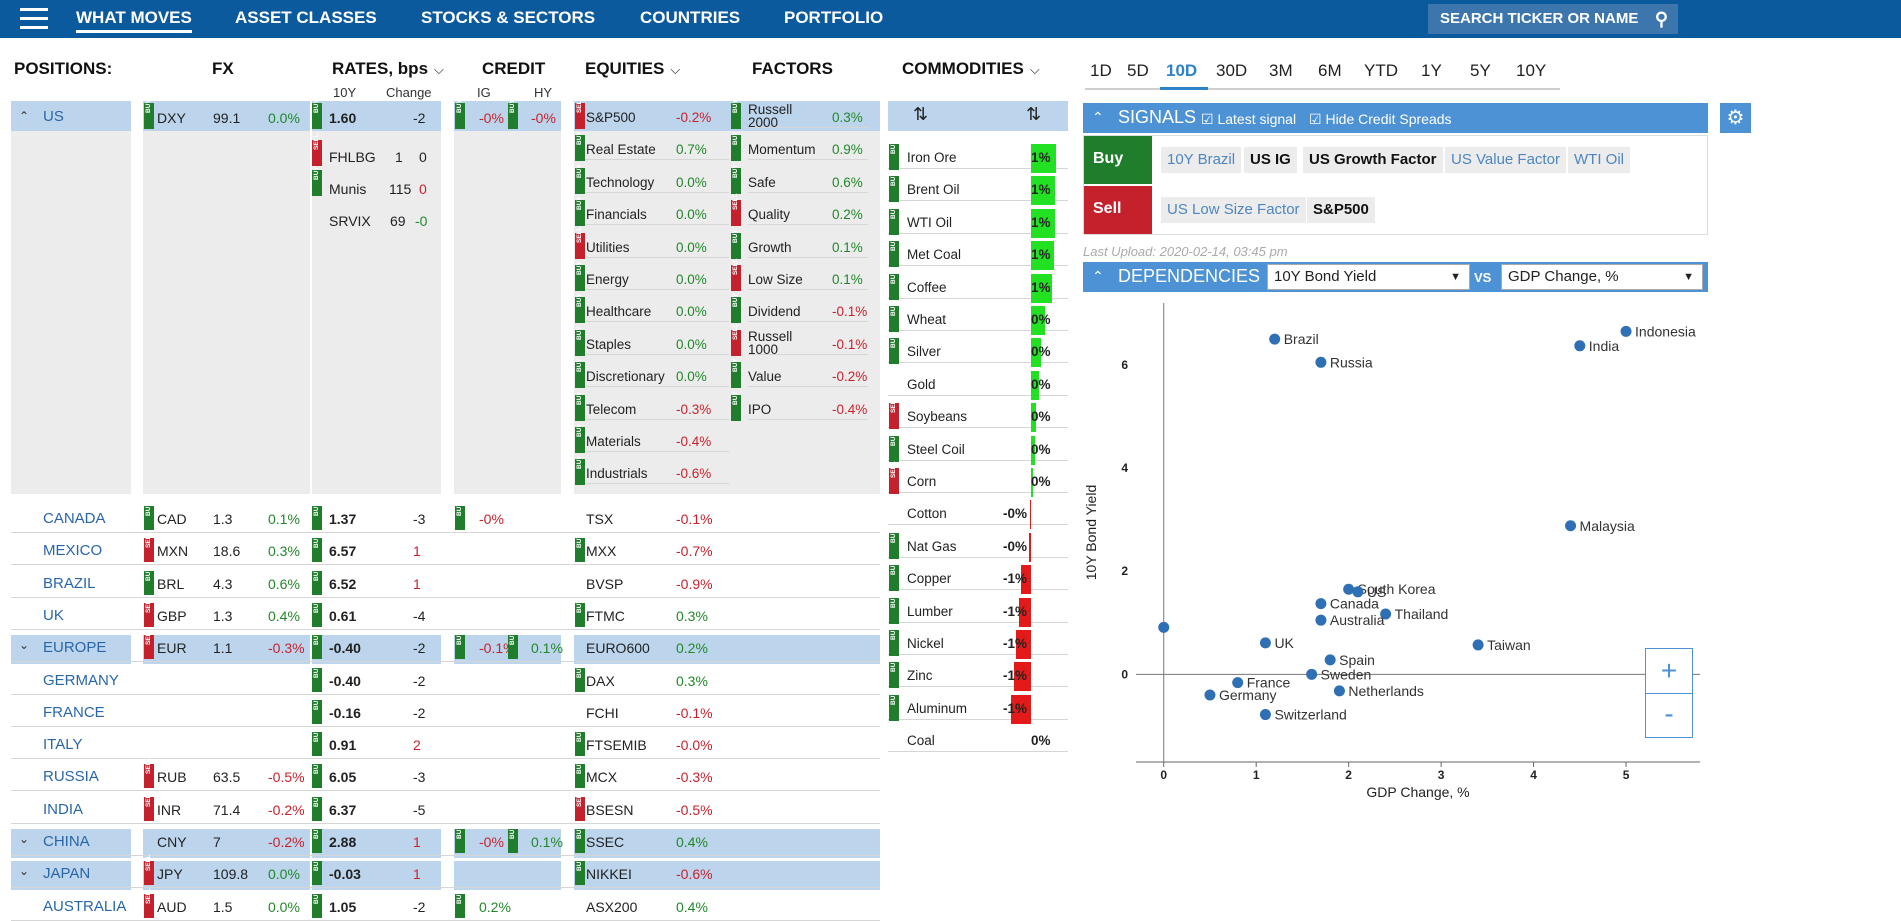  I want to click on timeframe-3m: 3M, so click(1281, 70).